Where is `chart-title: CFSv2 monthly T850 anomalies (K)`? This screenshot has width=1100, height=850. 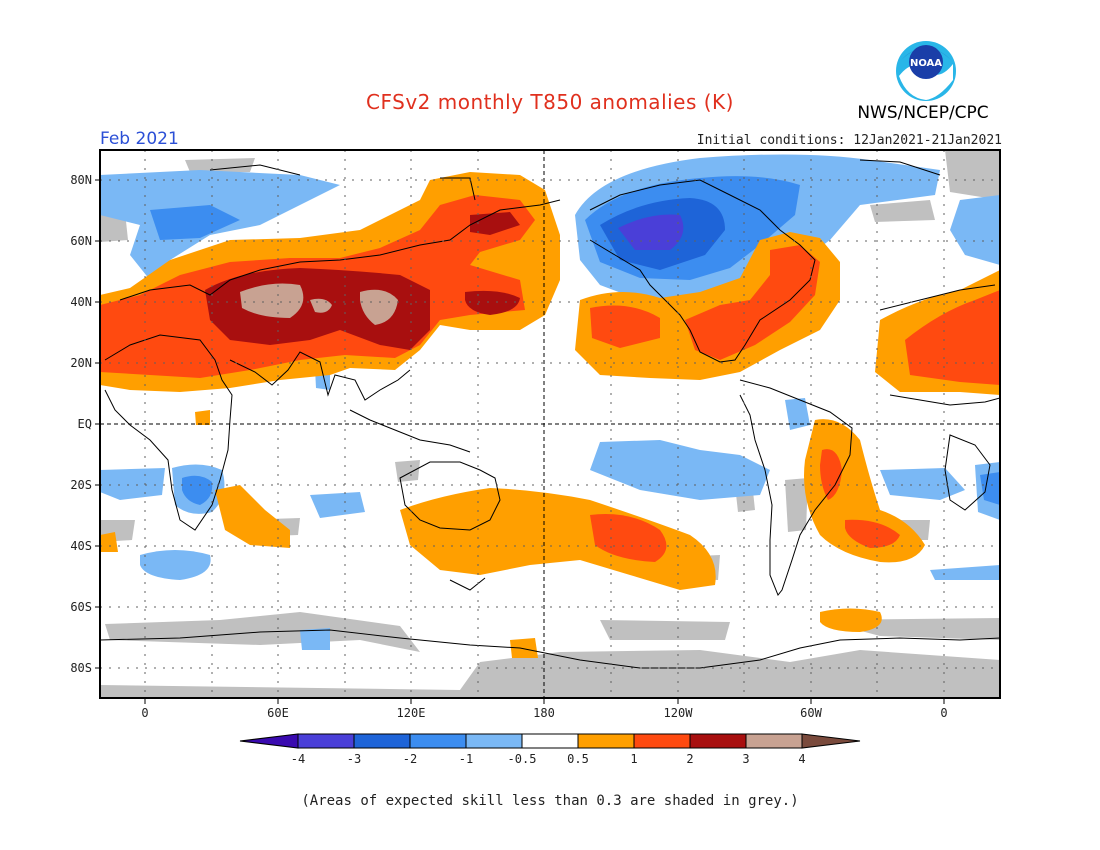 chart-title: CFSv2 monthly T850 anomalies (K) is located at coordinates (550, 102).